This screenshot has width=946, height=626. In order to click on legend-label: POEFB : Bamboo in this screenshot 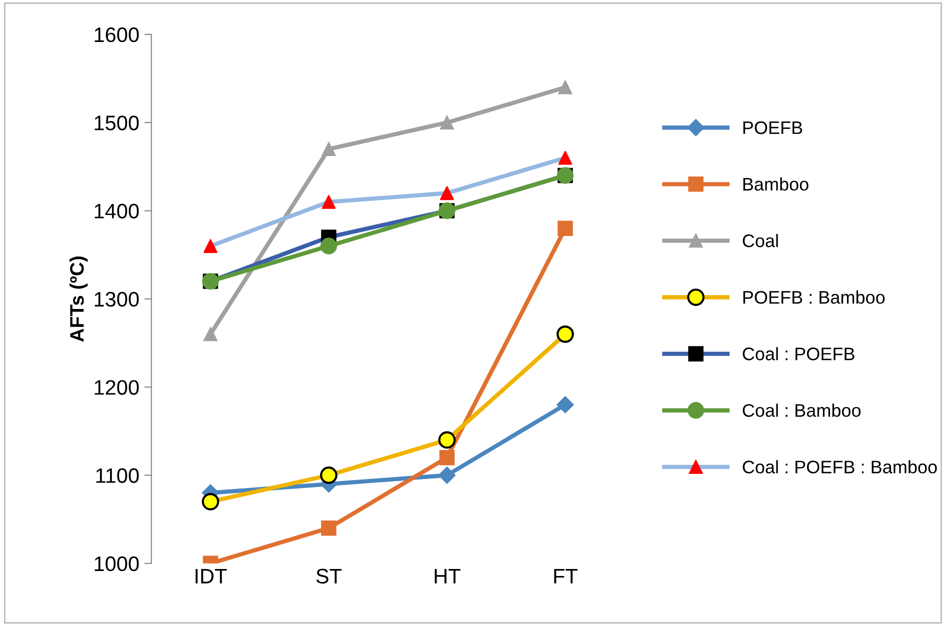, I will do `click(814, 297)`.